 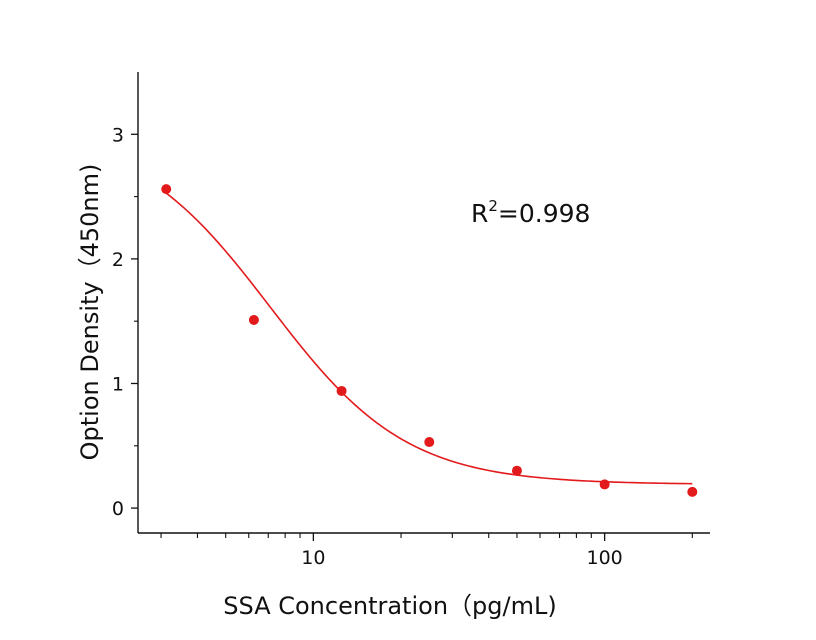 What do you see at coordinates (118, 260) in the screenshot?
I see `y-tick-label: 2` at bounding box center [118, 260].